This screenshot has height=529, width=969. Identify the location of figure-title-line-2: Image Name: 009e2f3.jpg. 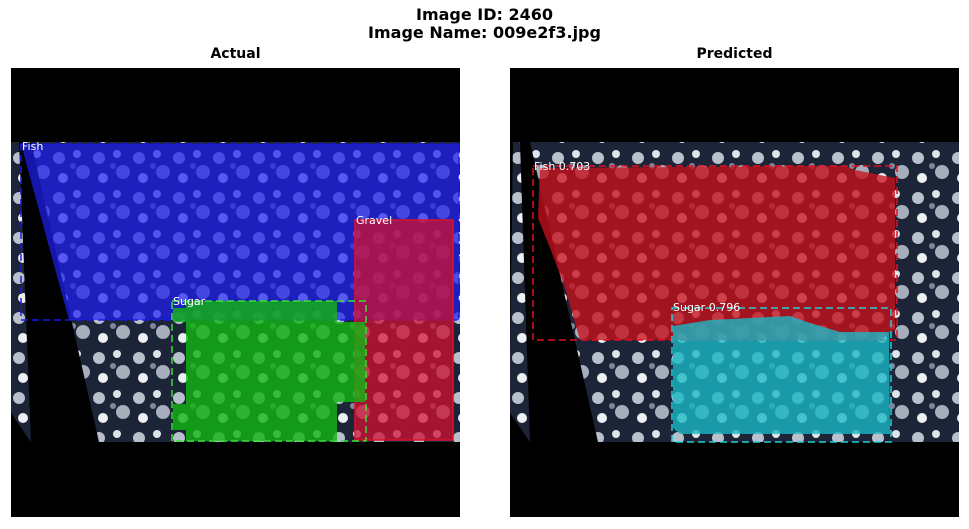
(484, 32).